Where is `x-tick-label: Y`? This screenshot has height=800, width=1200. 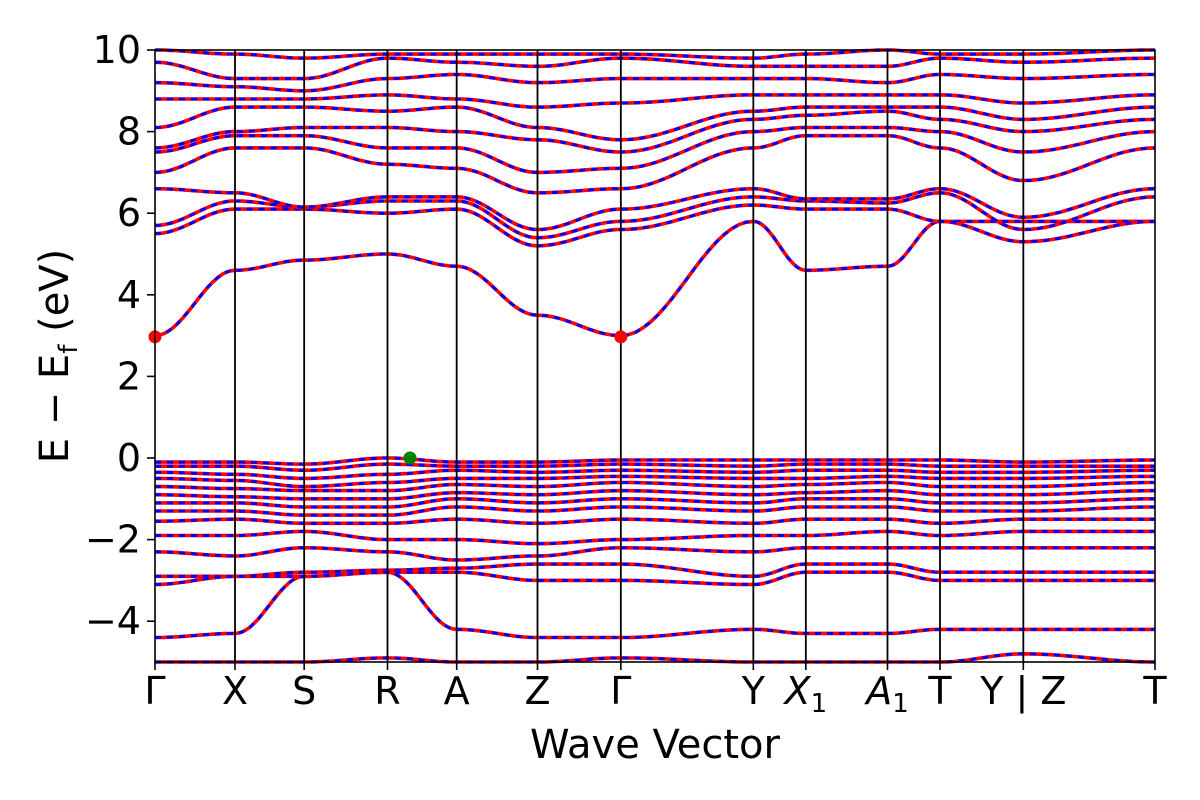
x-tick-label: Y is located at coordinates (753, 691).